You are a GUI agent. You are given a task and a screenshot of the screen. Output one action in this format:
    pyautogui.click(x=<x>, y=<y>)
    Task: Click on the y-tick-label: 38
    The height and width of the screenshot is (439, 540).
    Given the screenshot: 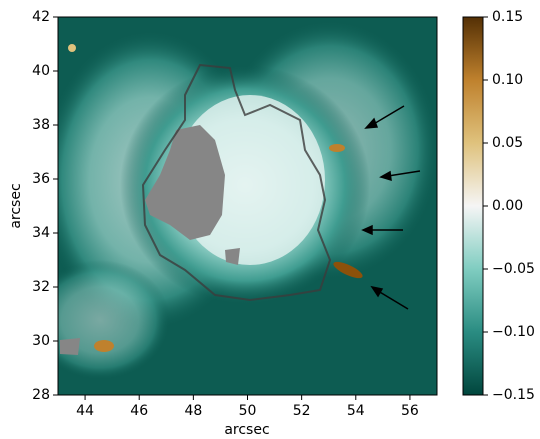 What is the action you would take?
    pyautogui.click(x=41, y=125)
    